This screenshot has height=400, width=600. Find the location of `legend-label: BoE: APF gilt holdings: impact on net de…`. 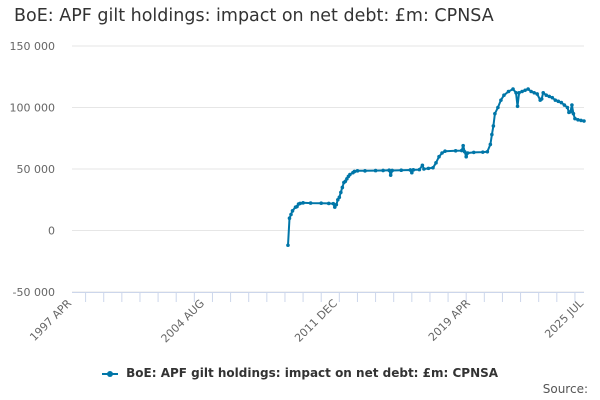

legend-label: BoE: APF gilt holdings: impact on net de… is located at coordinates (312, 373).